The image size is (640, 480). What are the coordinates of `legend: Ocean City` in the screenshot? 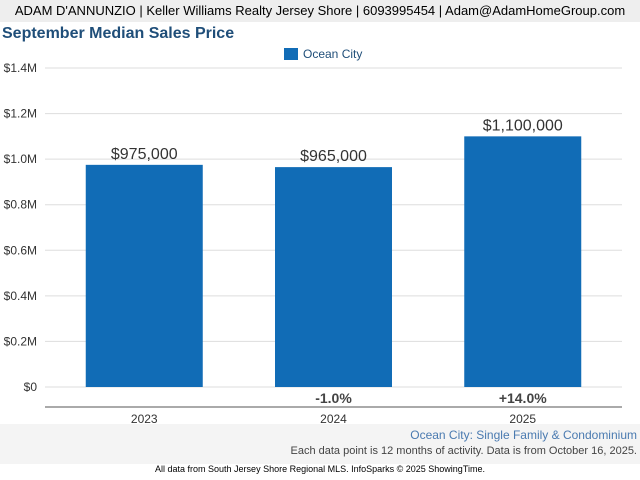 It's located at (323, 54).